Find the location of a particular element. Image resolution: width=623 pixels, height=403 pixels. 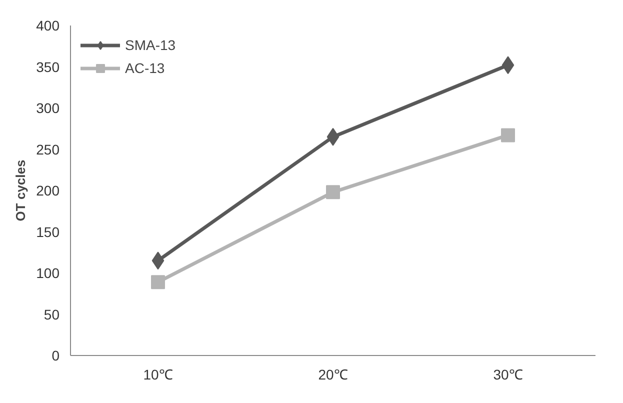

legend-label: SMA-13 is located at coordinates (150, 45).